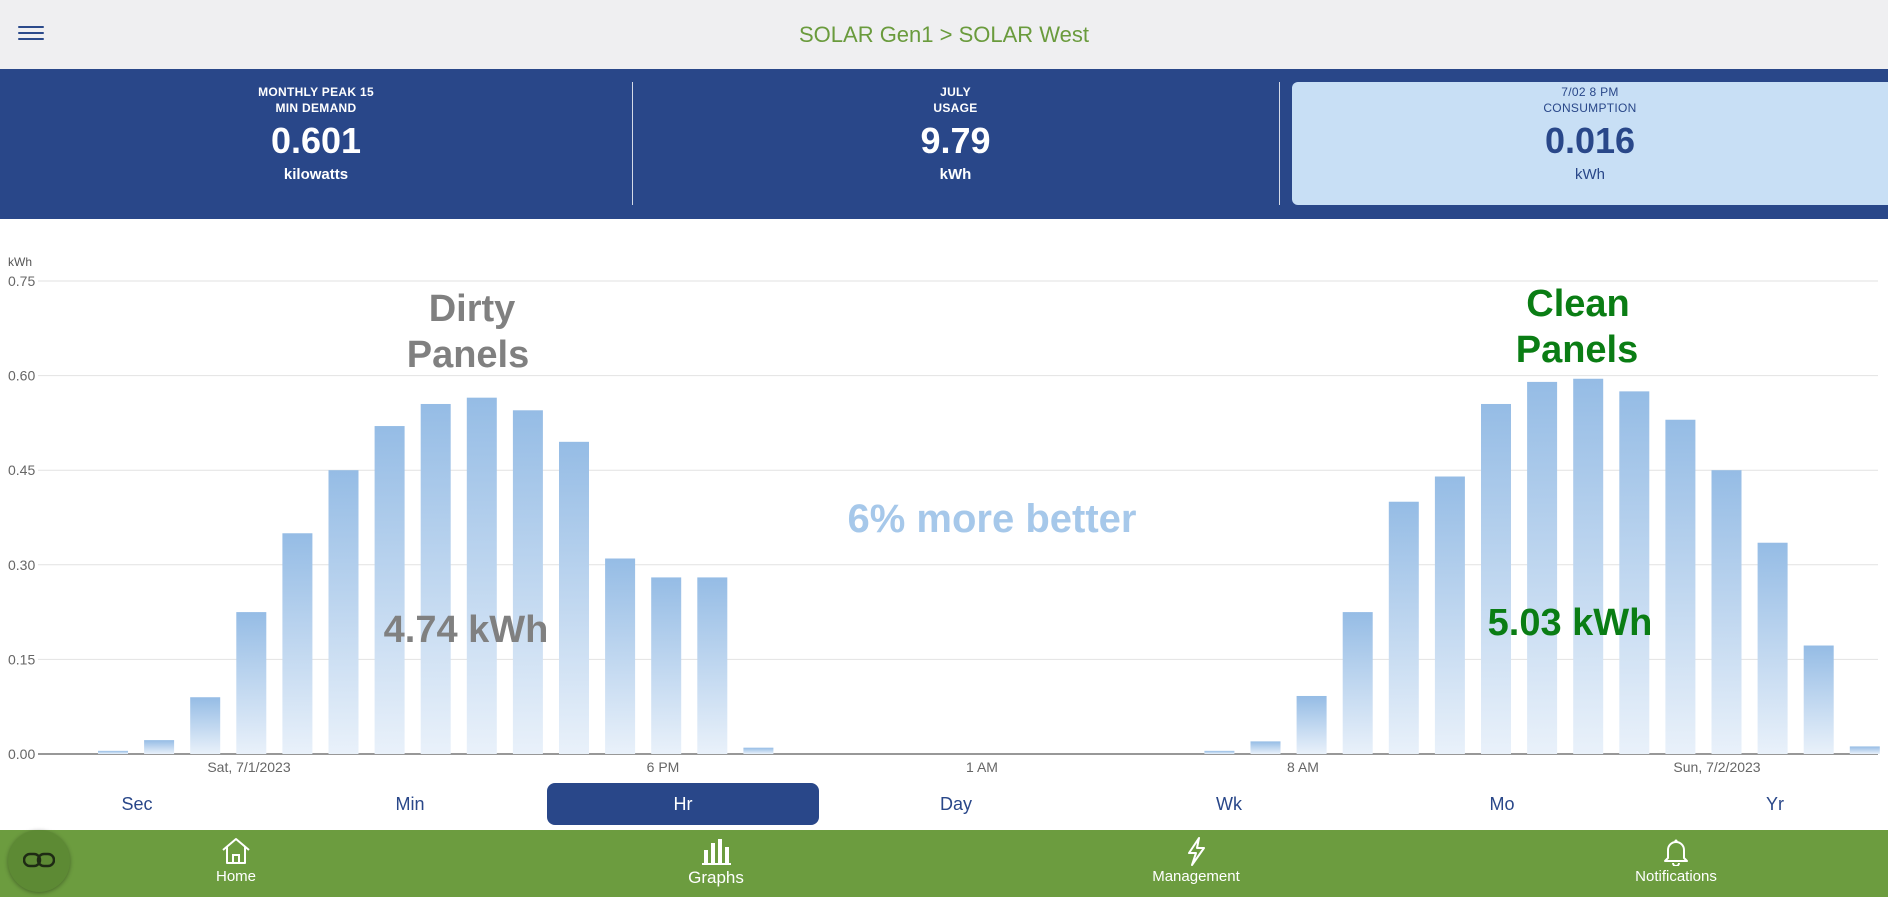 This screenshot has height=897, width=1888. Describe the element at coordinates (21, 470) in the screenshot. I see `y-tick-label: 0.45` at that location.